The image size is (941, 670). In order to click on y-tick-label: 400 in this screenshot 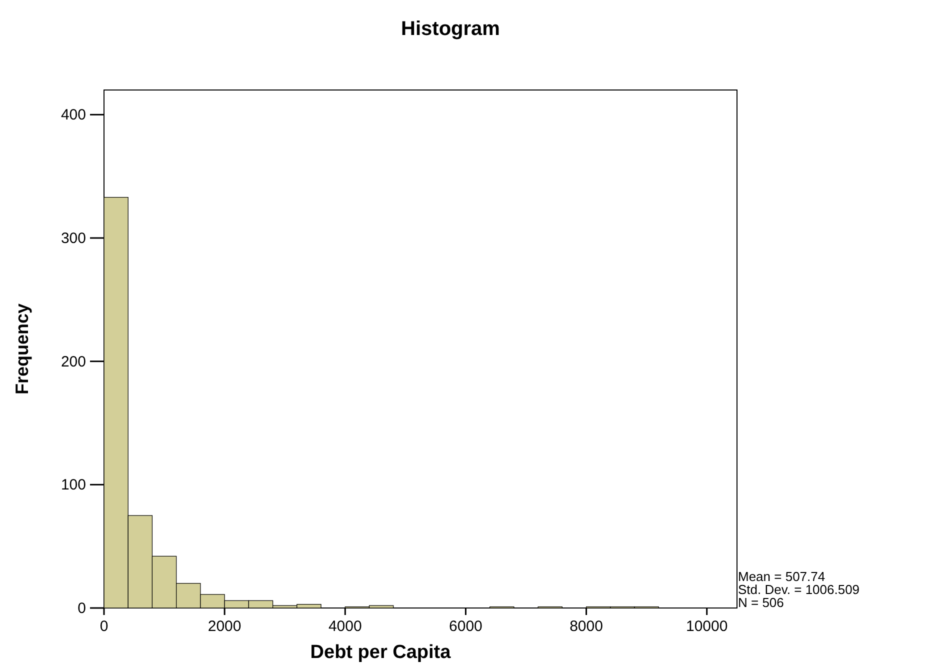, I will do `click(73, 115)`.